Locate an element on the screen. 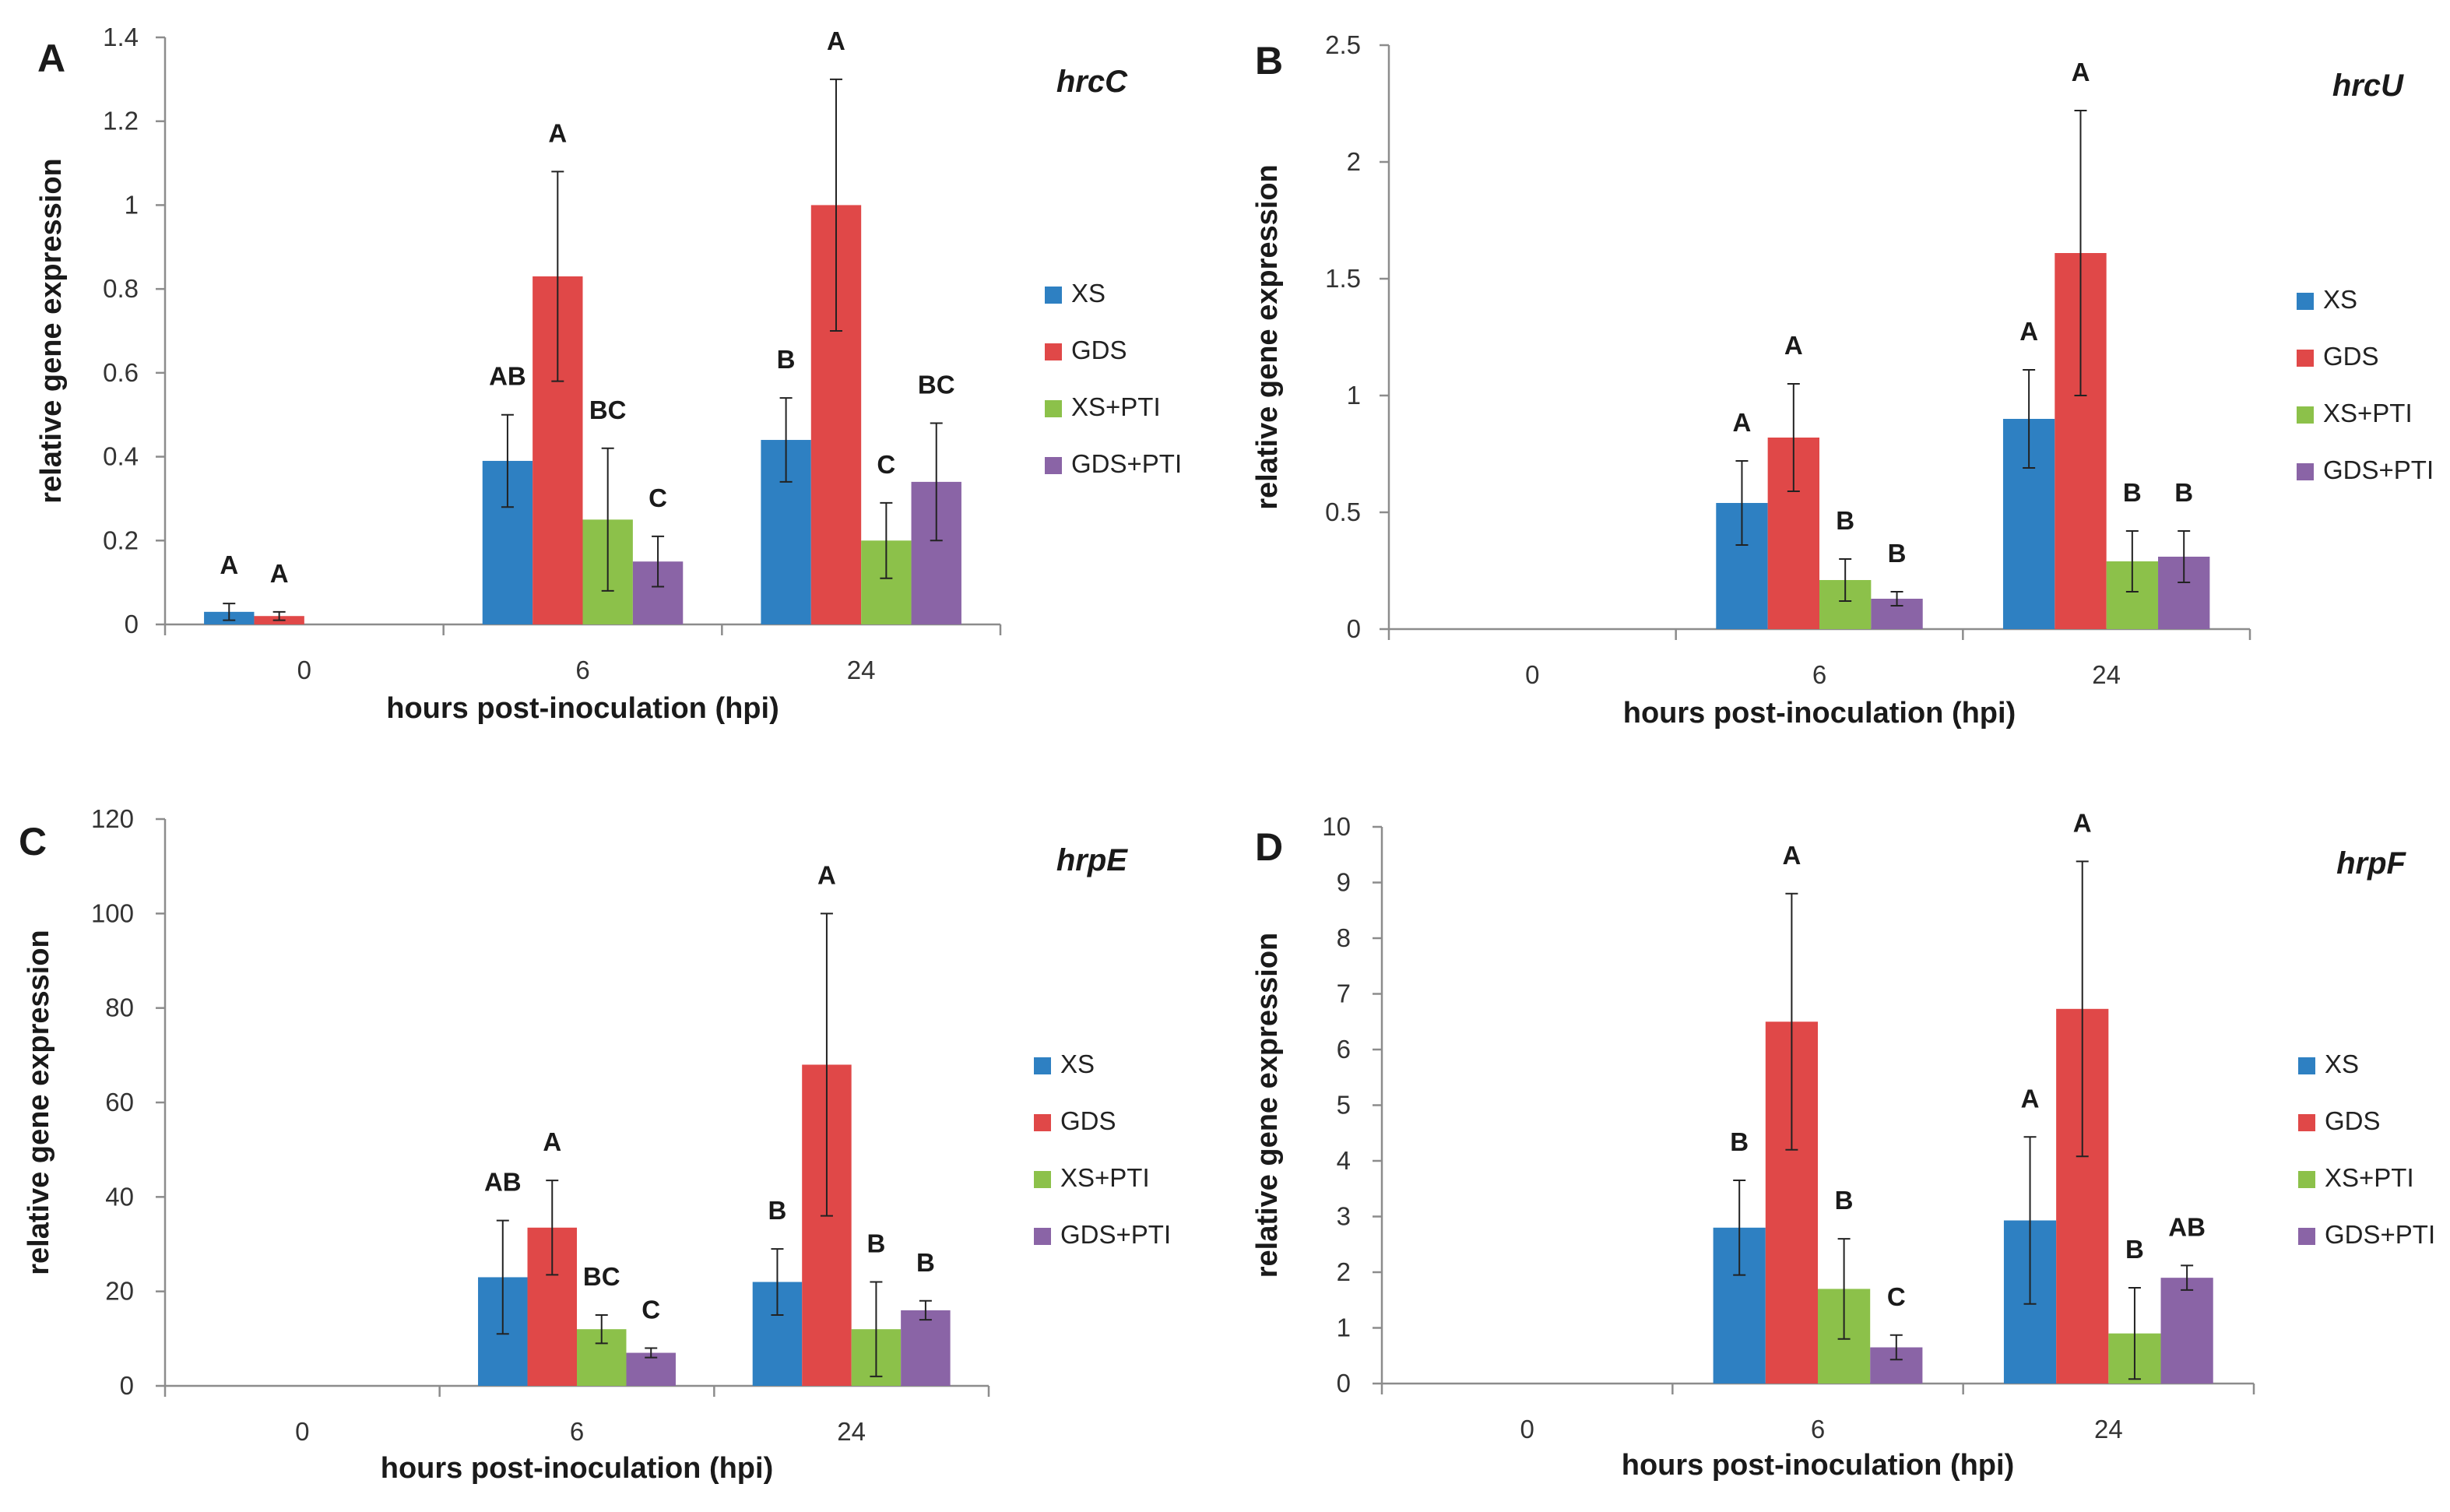 This screenshot has width=2450, height=1512. gene-label: hrcC is located at coordinates (1092, 82).